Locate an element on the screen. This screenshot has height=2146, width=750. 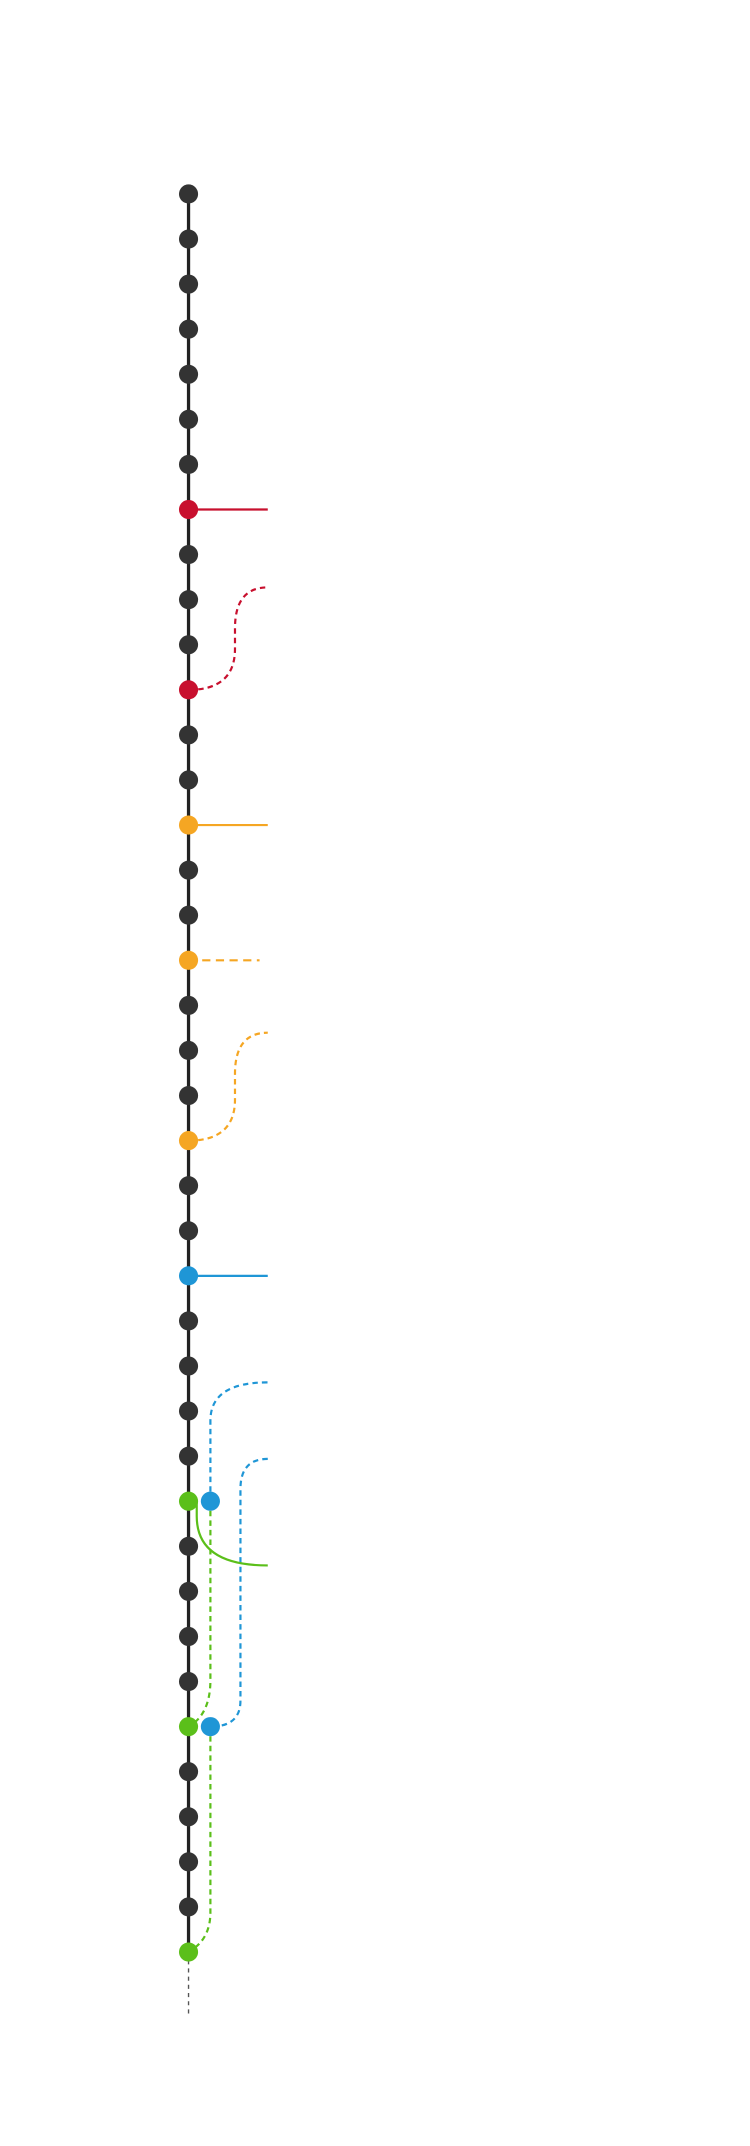
green-branch is located at coordinates (231, 1534).